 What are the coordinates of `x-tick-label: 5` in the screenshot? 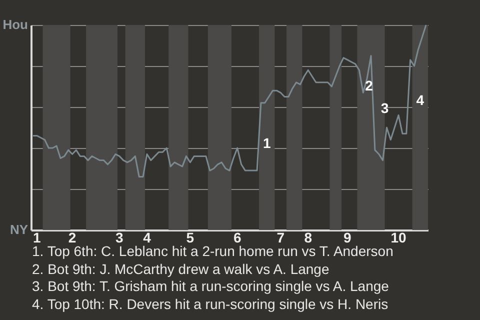 It's located at (190, 238).